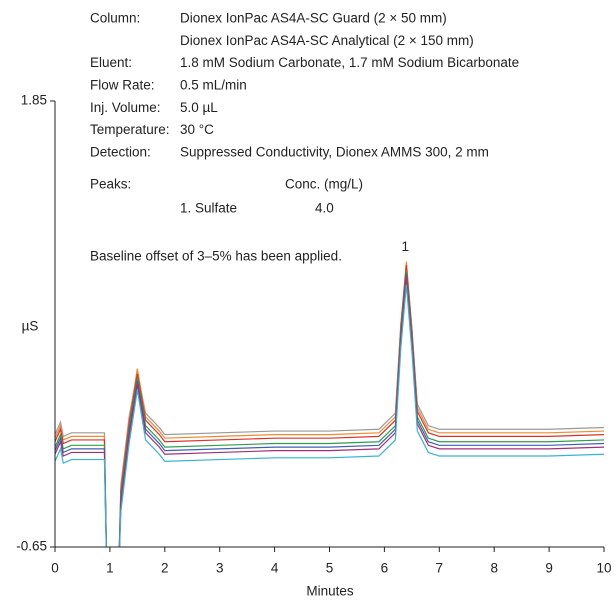 This screenshot has width=616, height=602. What do you see at coordinates (275, 568) in the screenshot?
I see `x-tick-label: 4` at bounding box center [275, 568].